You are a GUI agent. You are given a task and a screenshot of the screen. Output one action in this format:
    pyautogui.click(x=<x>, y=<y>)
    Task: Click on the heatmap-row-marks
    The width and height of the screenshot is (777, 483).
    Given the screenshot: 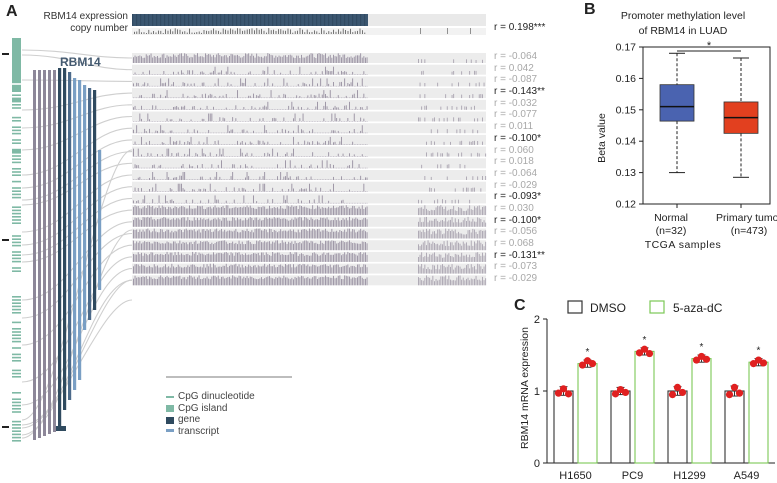 What is the action you would take?
    pyautogui.click(x=309, y=82)
    